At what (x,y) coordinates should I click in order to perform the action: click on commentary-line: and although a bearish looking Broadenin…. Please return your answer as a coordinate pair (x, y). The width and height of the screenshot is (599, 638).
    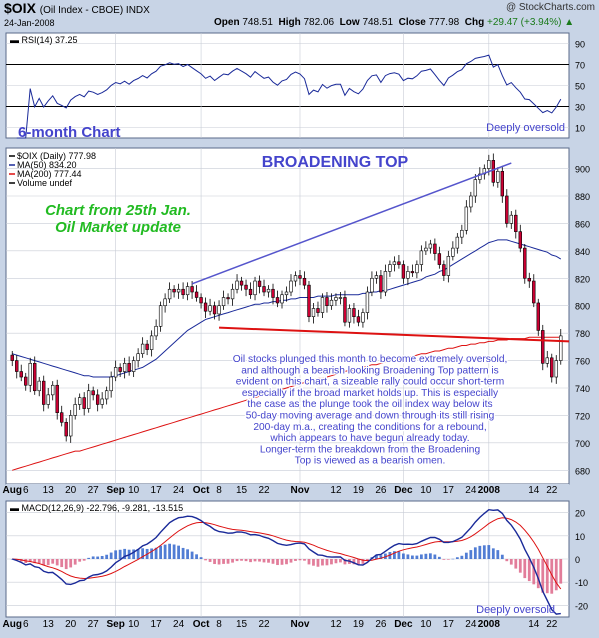
    Looking at the image, I should click on (370, 370).